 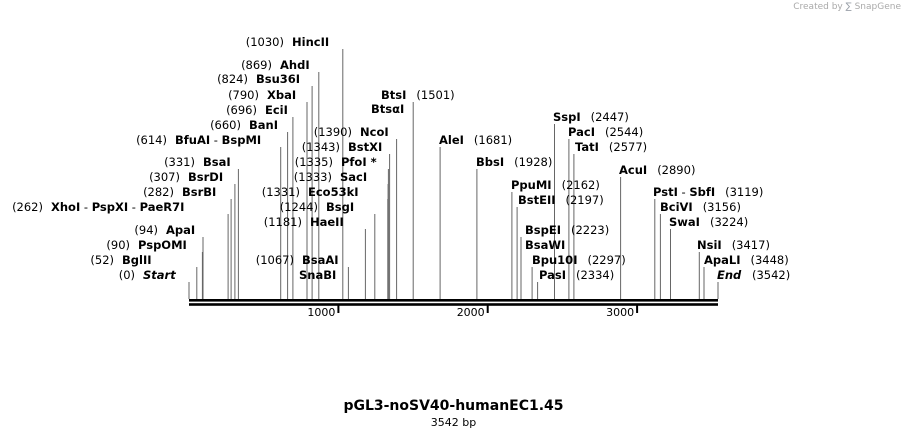 What do you see at coordinates (117, 207) in the screenshot?
I see `site-name-xhoi-pspxi-paer7i: XhoI - PspXI - PaeR7I` at bounding box center [117, 207].